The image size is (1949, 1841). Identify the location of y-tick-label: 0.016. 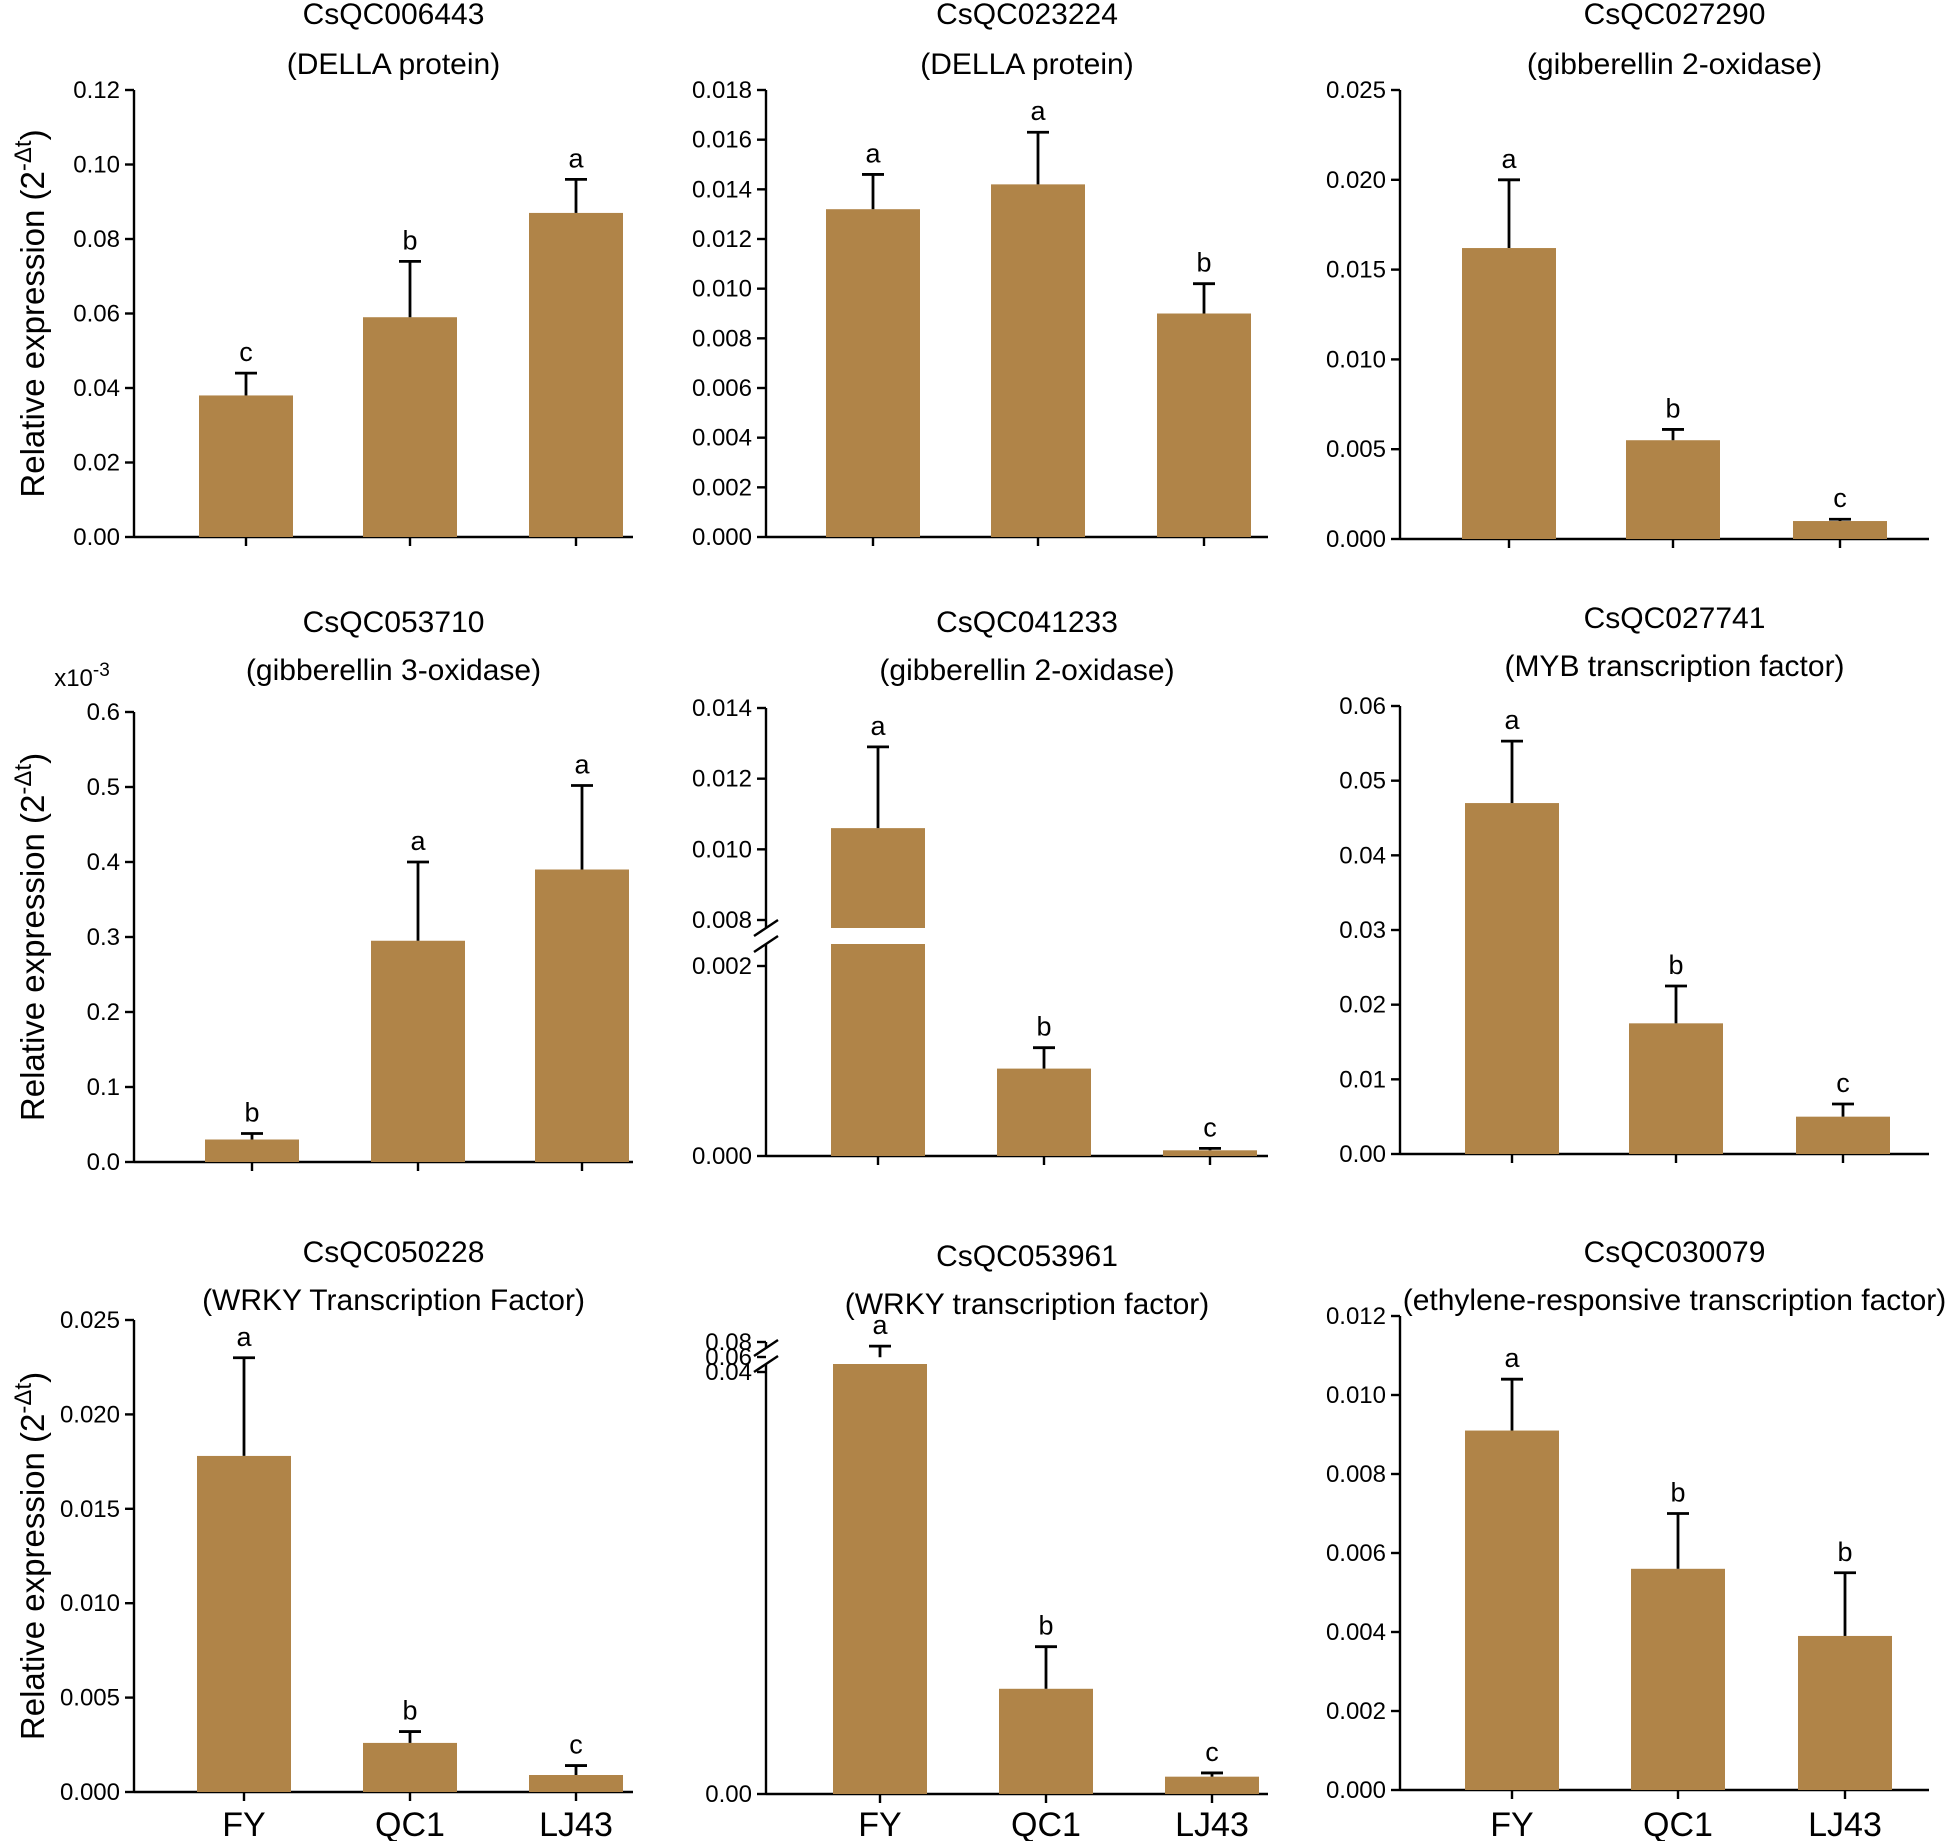
(722, 140).